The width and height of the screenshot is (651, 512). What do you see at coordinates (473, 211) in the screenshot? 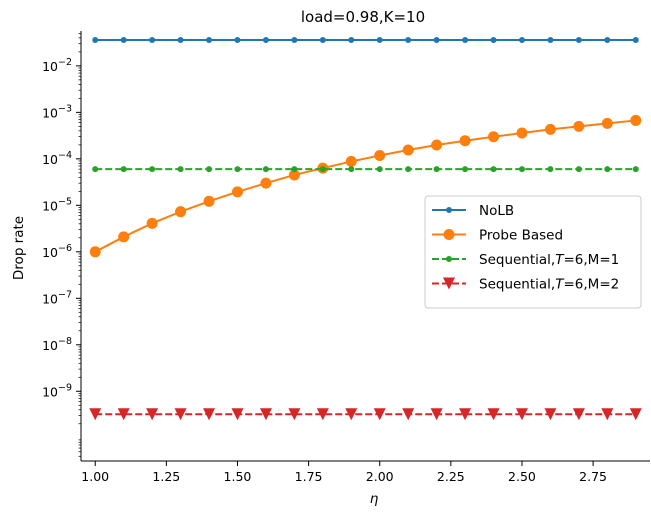
I see `legend-entry: NoLB` at bounding box center [473, 211].